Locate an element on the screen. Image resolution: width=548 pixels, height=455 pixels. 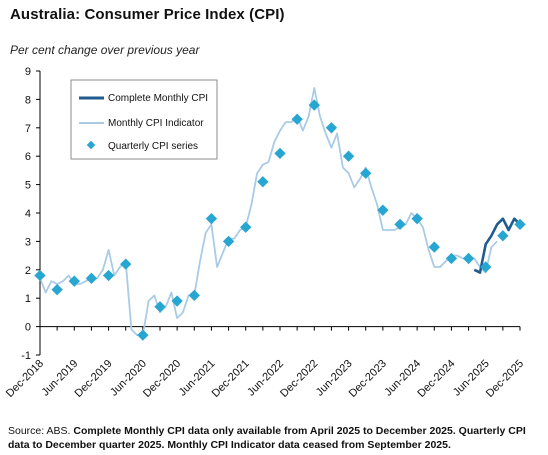
x-tick-label: Dec-2021 is located at coordinates (231, 379).